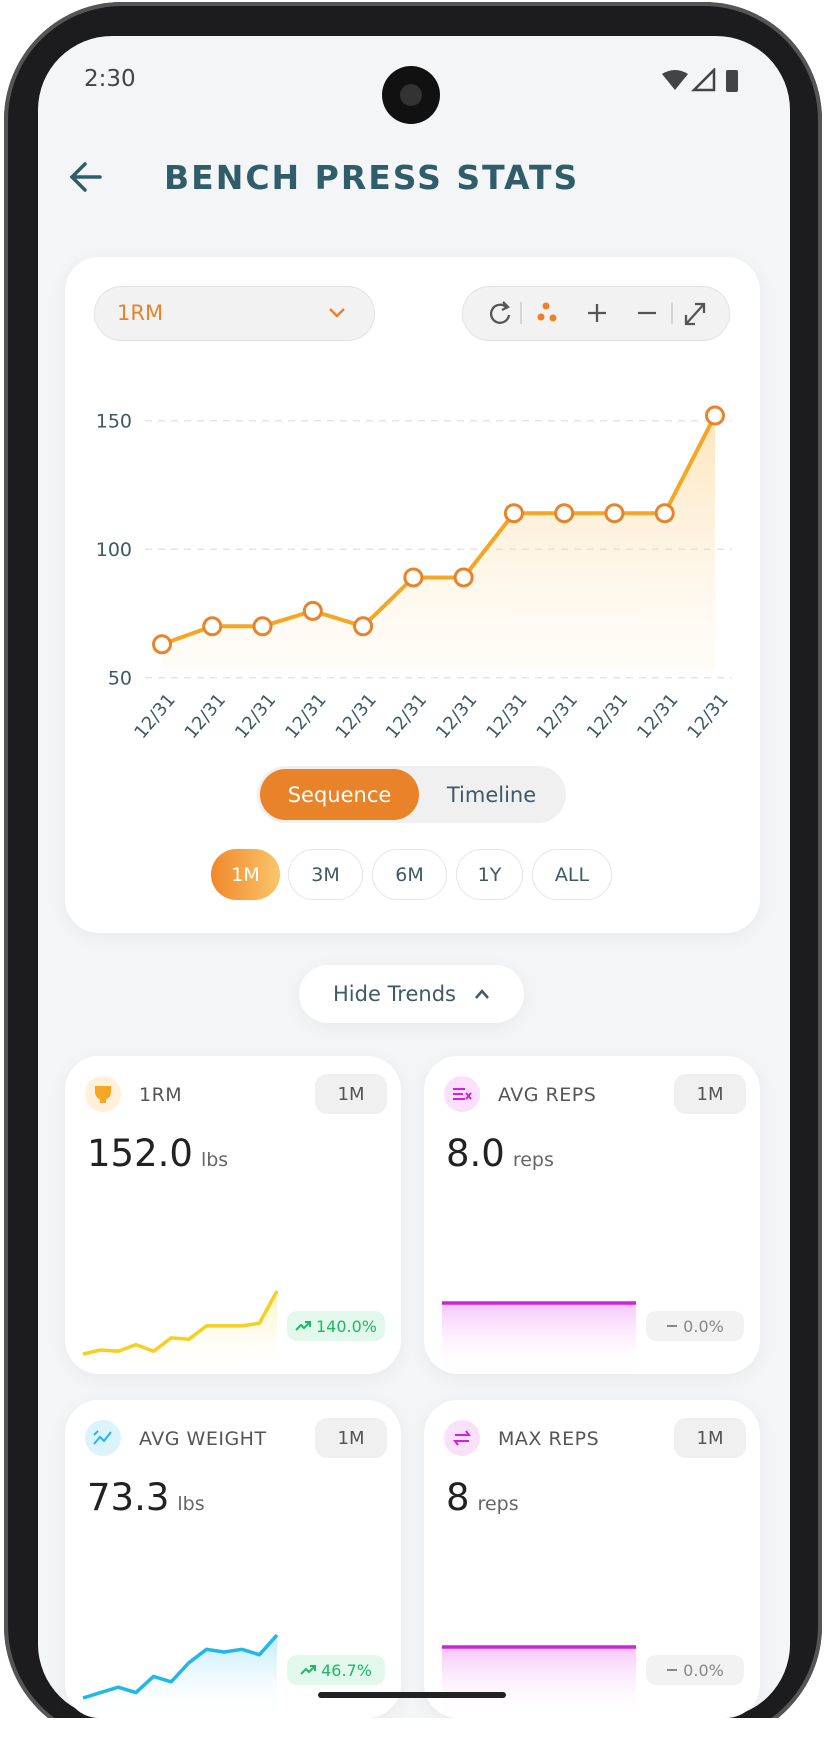  I want to click on y-tick-label: 50, so click(120, 679).